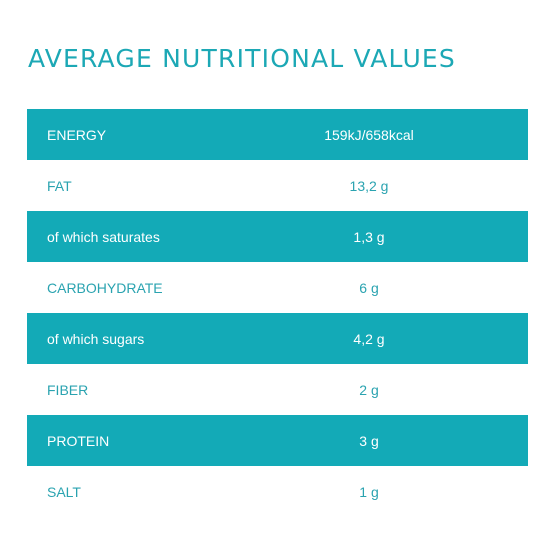  I want to click on nutrient-value: 4,2 g, so click(369, 338).